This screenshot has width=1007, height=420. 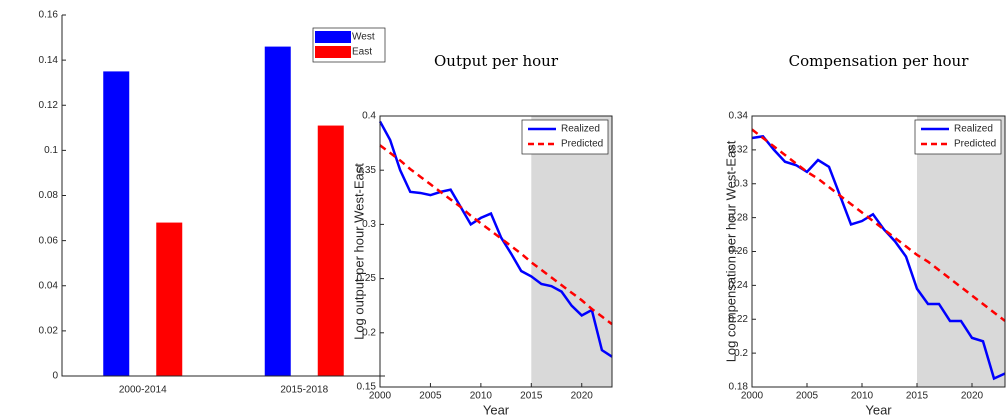 I want to click on y-tick-label: 0.34, so click(x=739, y=116).